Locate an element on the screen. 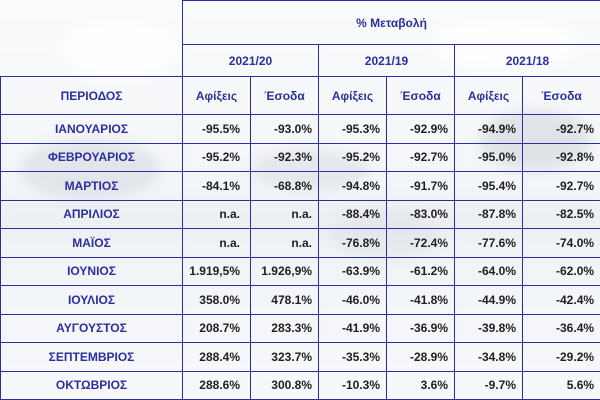 This screenshot has height=400, width=600. value-cell: -83.0% is located at coordinates (420, 214).